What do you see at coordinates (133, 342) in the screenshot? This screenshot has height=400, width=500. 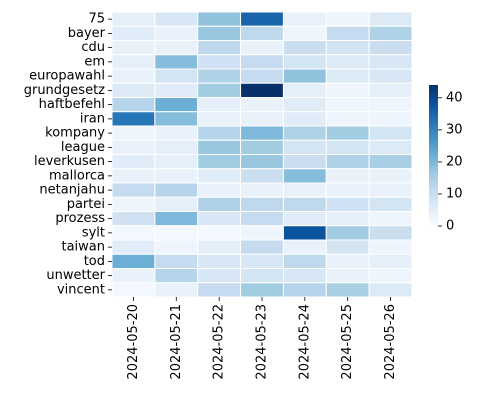 I see `column-label: 2024-05-20` at bounding box center [133, 342].